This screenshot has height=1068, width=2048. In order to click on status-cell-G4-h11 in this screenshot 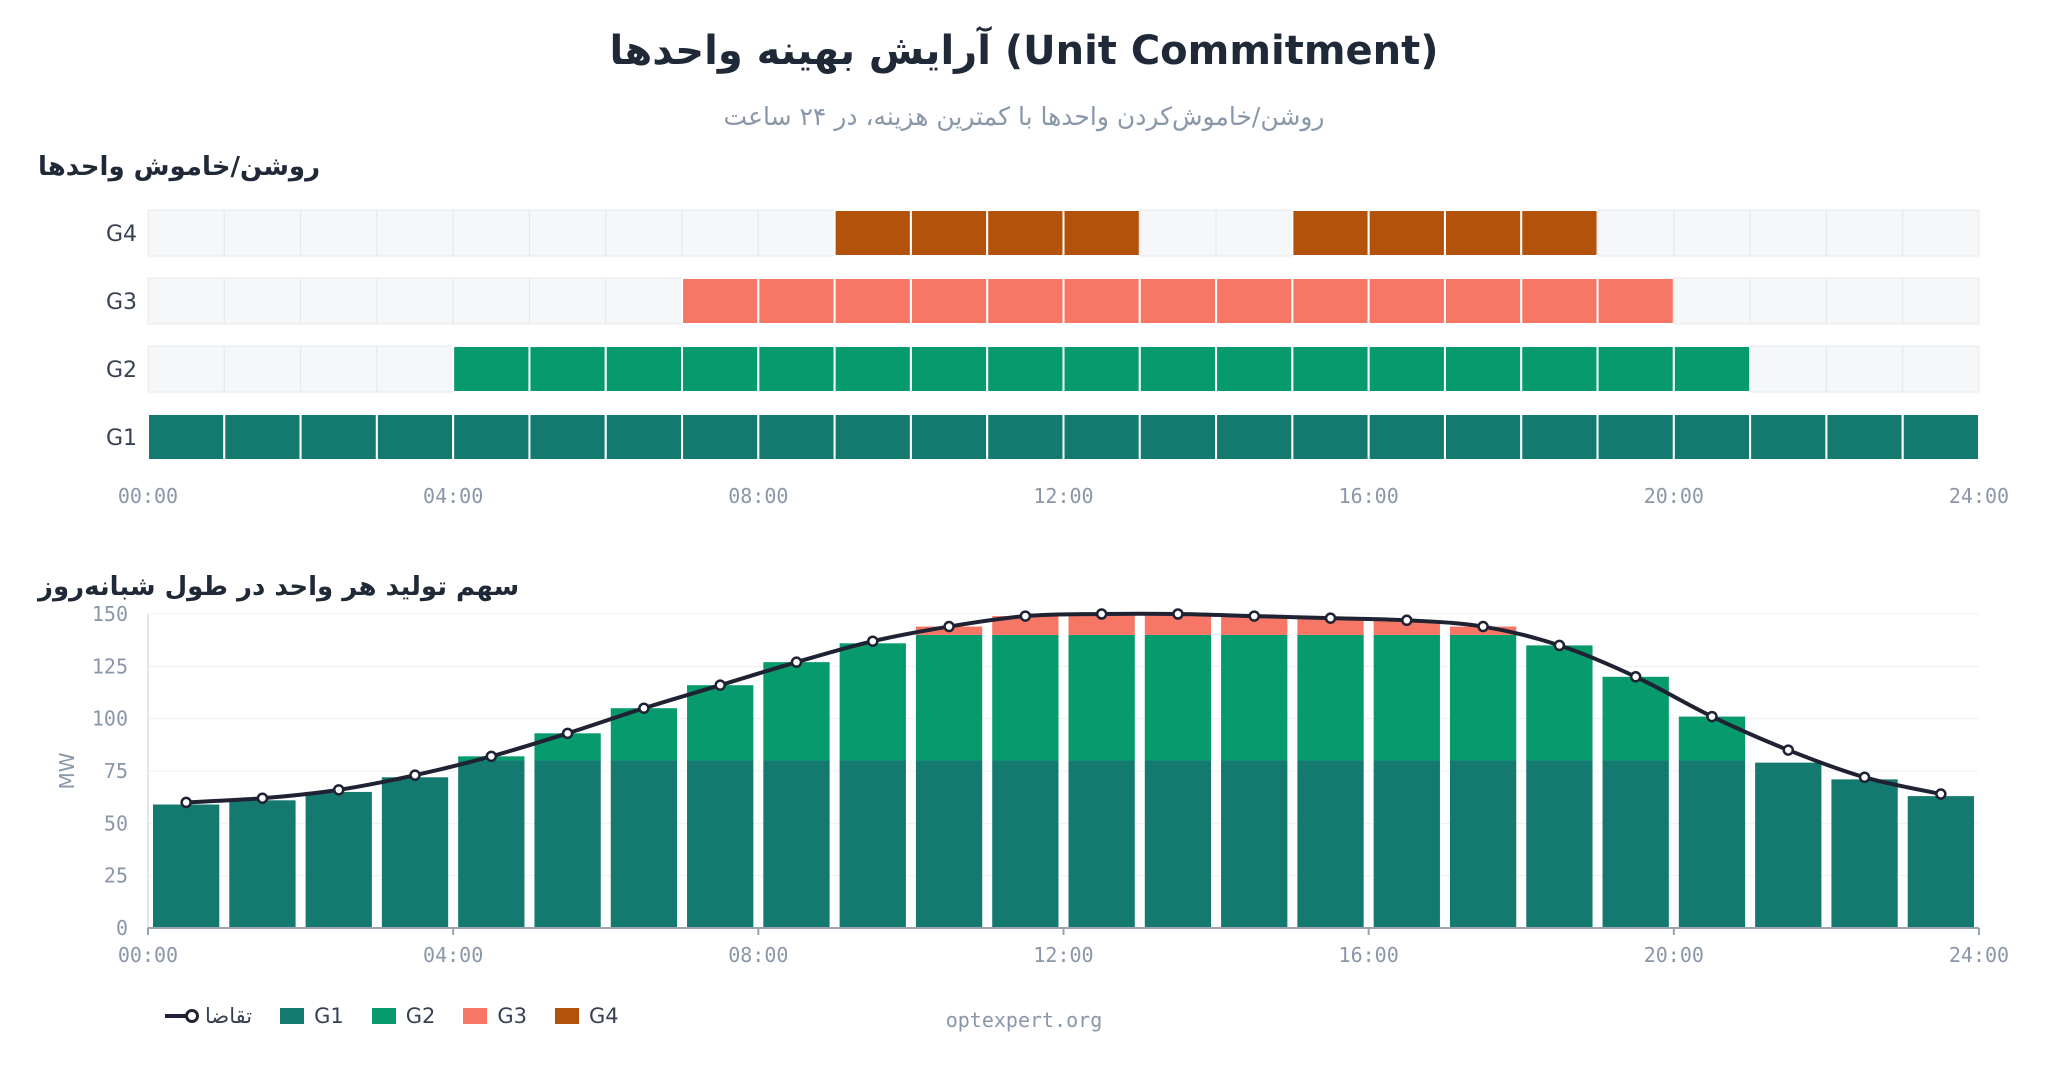, I will do `click(1025, 233)`.